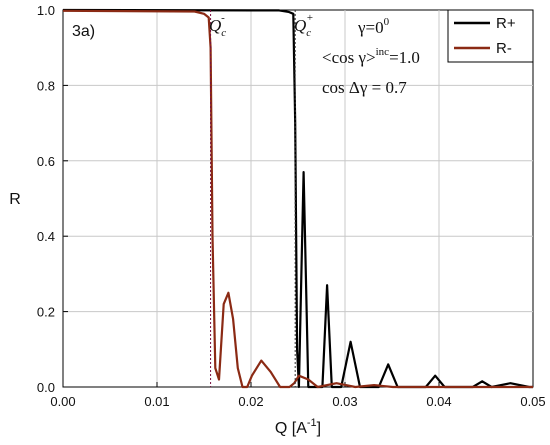  Describe the element at coordinates (344, 401) in the screenshot. I see `x-tick-label: 0.03` at that location.